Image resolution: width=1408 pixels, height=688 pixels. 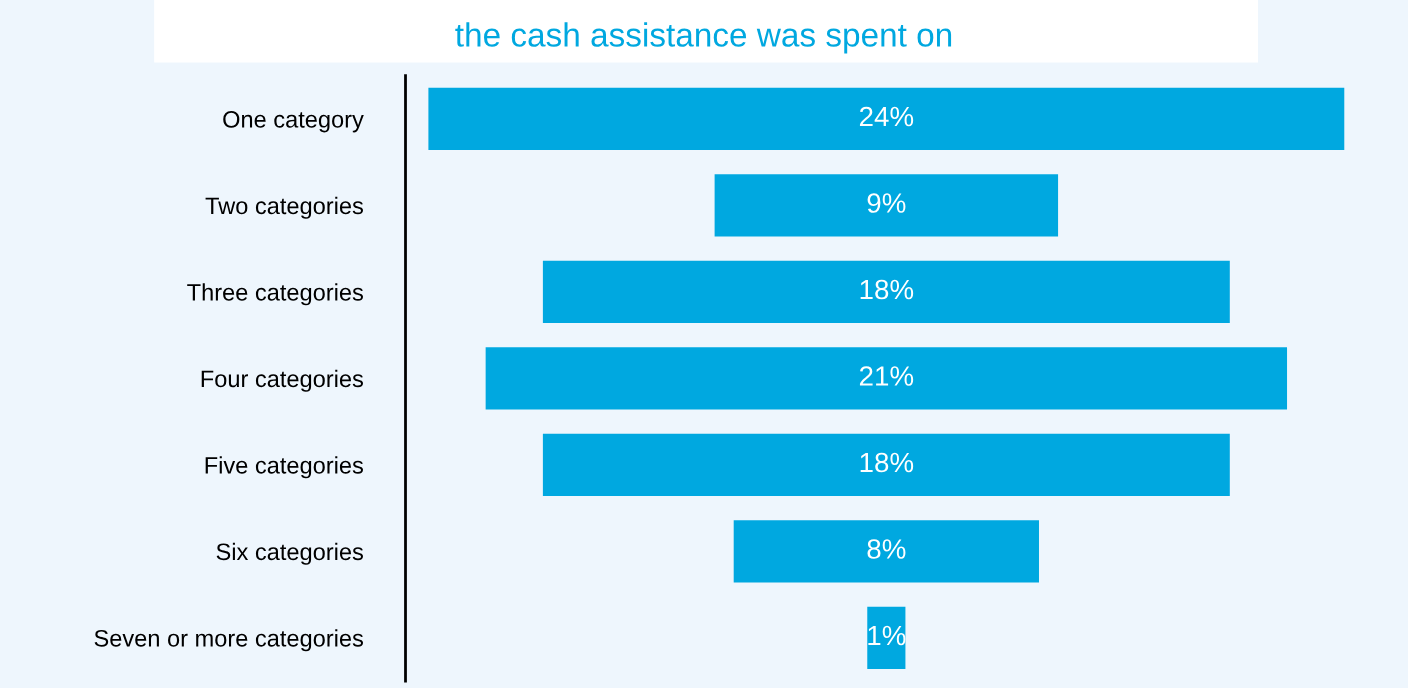 What do you see at coordinates (275, 294) in the screenshot?
I see `category-label: Three categories` at bounding box center [275, 294].